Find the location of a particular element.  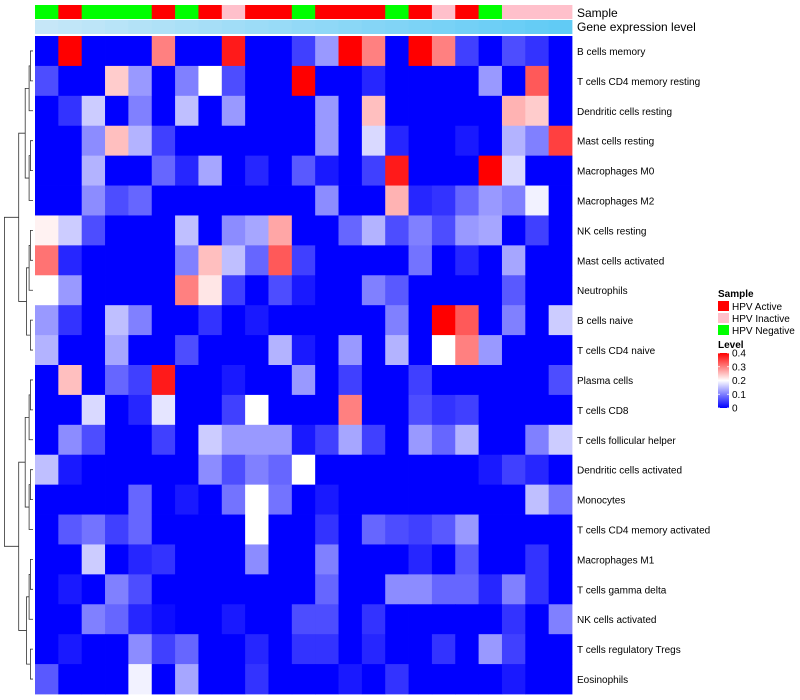

sample-legend-swatch is located at coordinates (723, 330).